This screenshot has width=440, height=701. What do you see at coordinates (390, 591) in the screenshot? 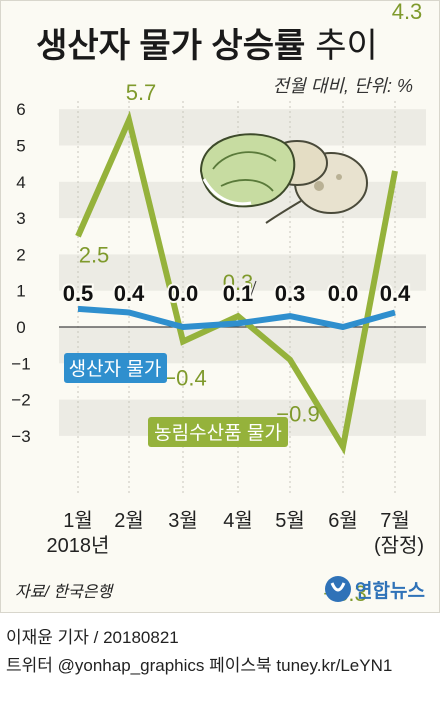
I see `logo-text: 연합뉴스` at bounding box center [390, 591].